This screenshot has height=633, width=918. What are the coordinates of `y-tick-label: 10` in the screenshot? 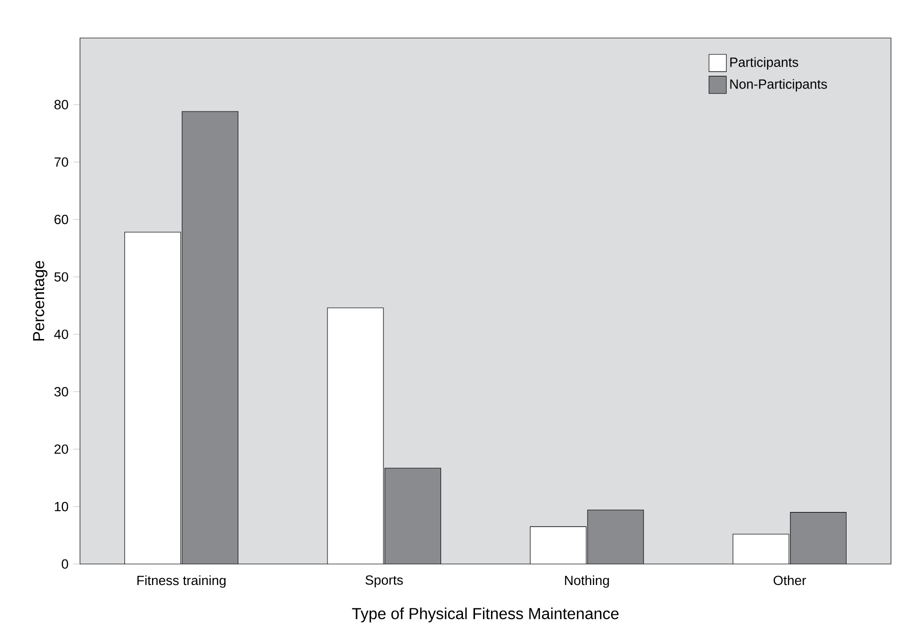 It's located at (61, 507).